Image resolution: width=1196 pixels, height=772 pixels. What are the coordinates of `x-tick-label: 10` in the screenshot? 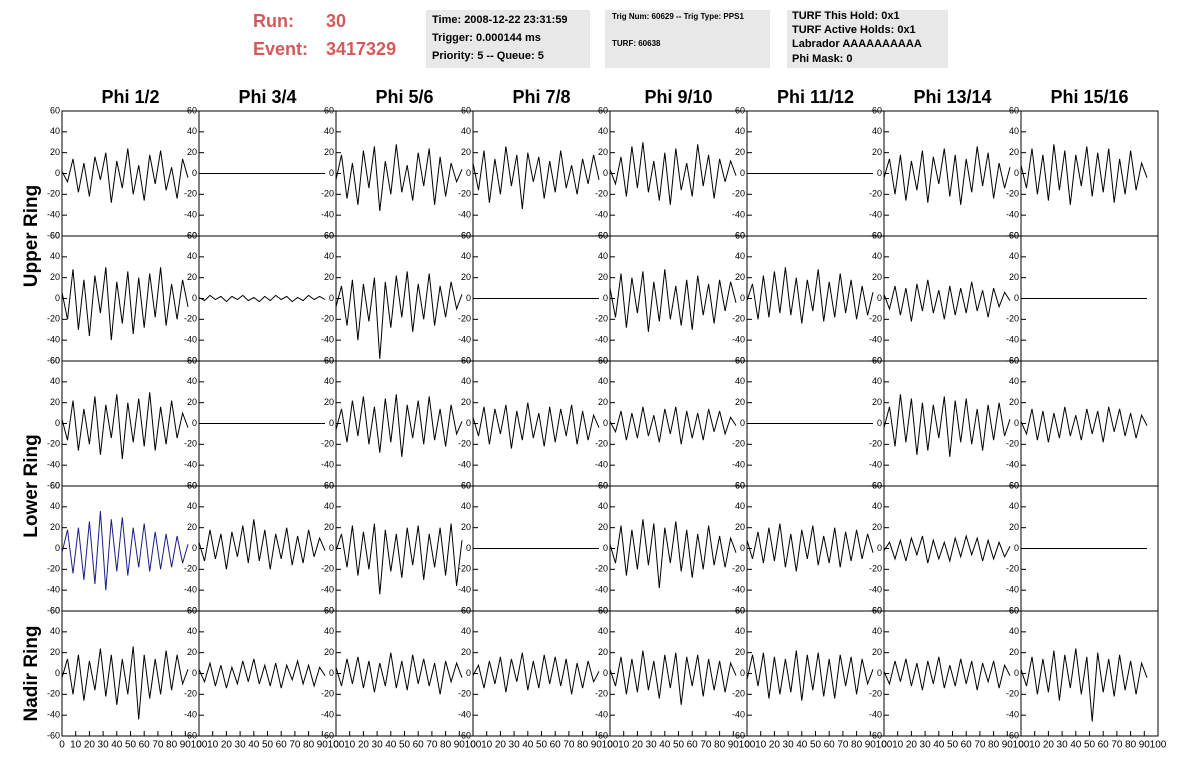 It's located at (761, 745).